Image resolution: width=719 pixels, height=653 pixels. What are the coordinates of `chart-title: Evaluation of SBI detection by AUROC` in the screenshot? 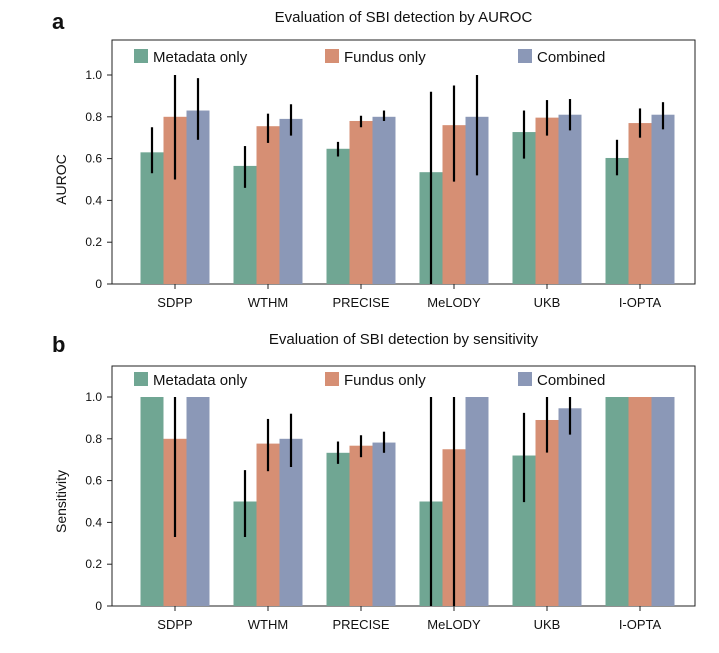 It's located at (404, 17).